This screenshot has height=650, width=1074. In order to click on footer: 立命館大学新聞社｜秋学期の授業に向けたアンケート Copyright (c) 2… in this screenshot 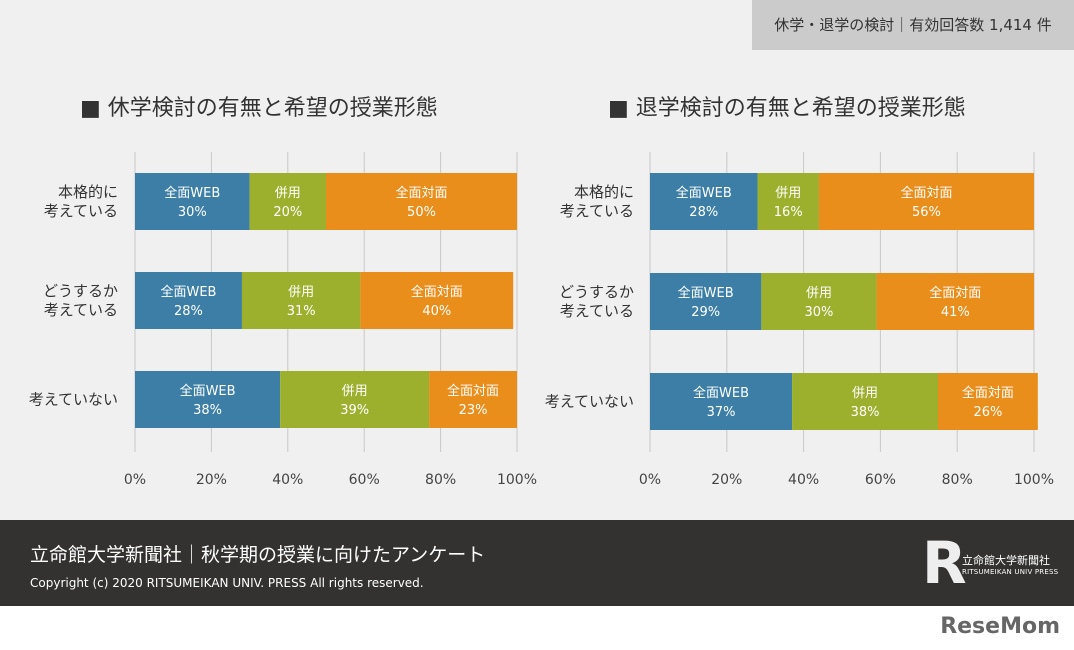, I will do `click(537, 563)`.